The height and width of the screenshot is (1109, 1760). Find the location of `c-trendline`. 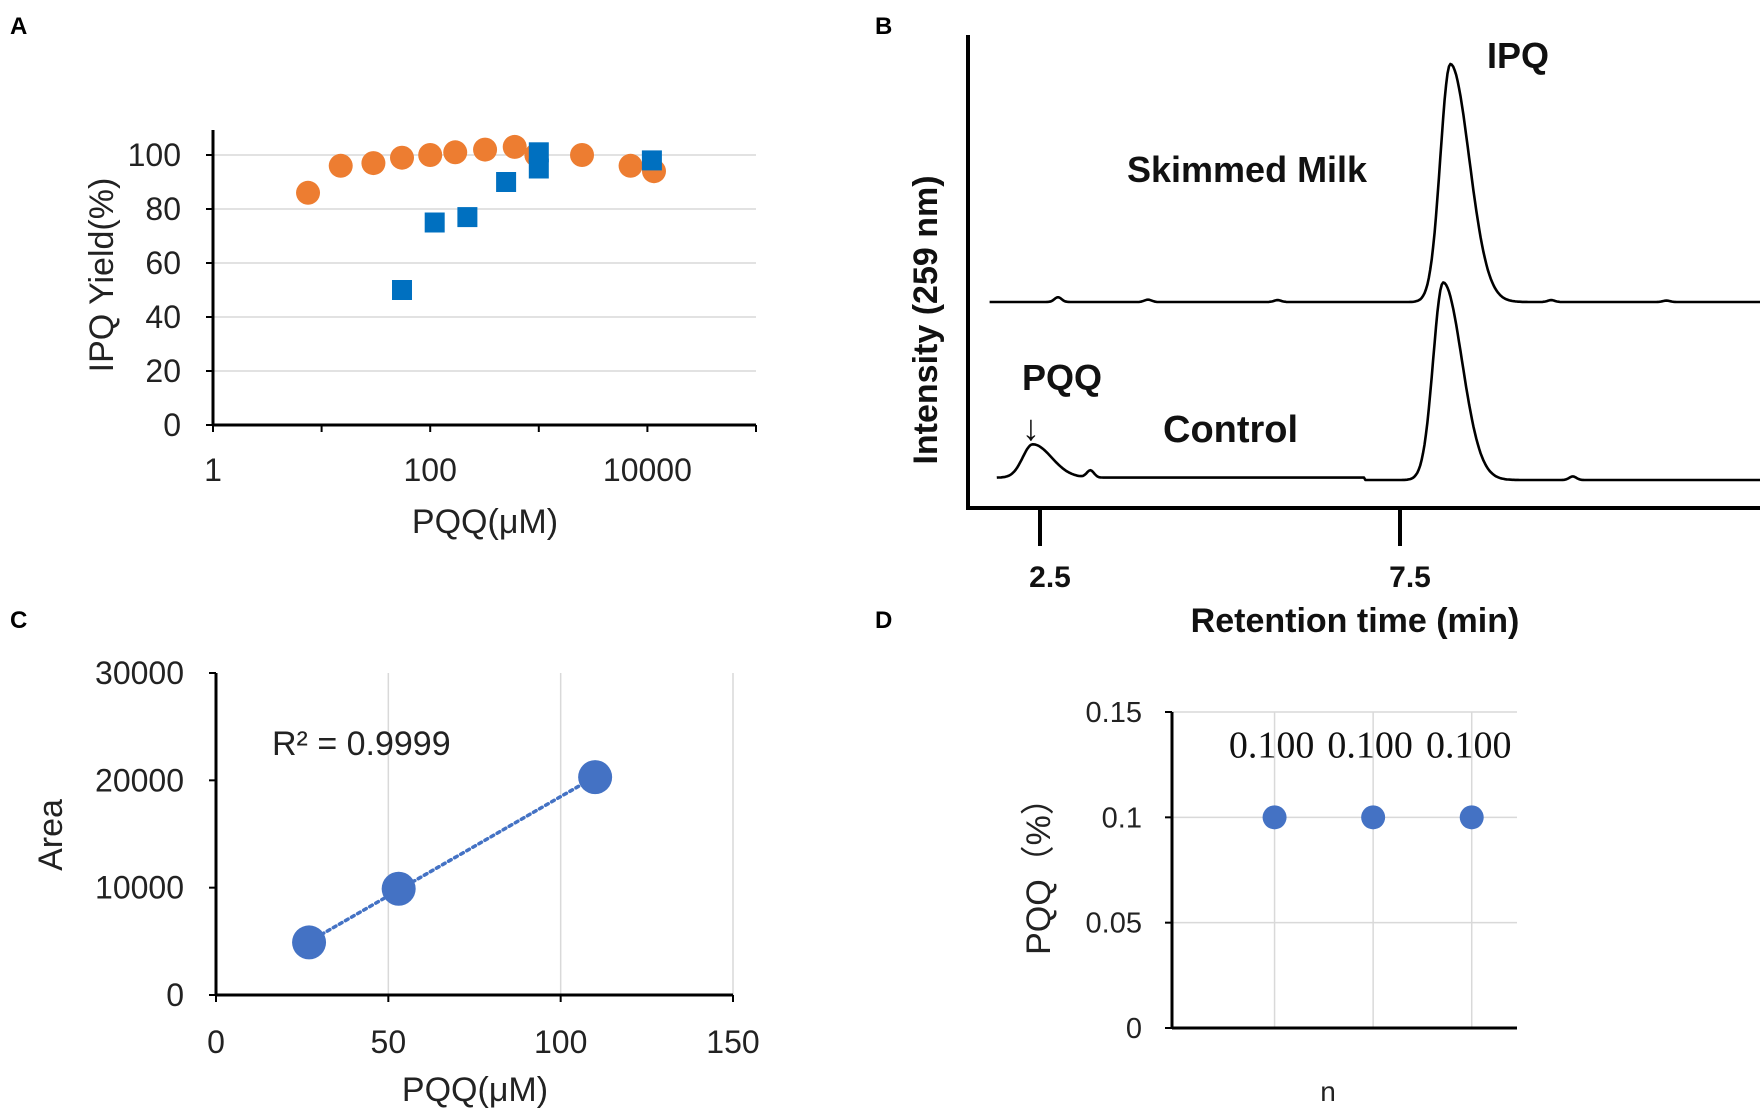

c-trendline is located at coordinates (452, 859).